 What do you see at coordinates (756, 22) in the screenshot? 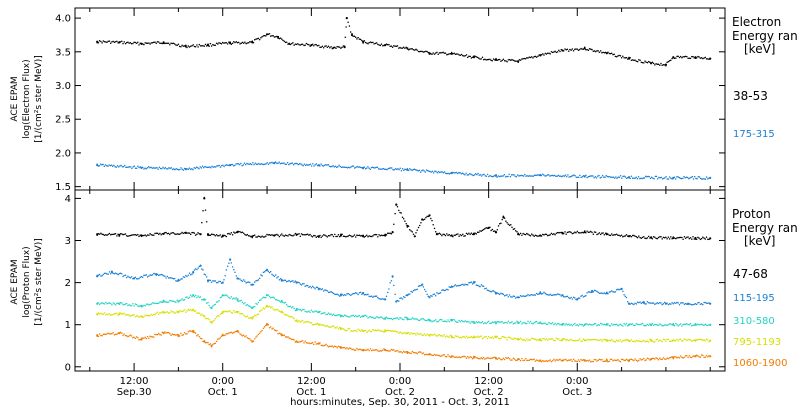
I see `electron-legend-title: Electron` at bounding box center [756, 22].